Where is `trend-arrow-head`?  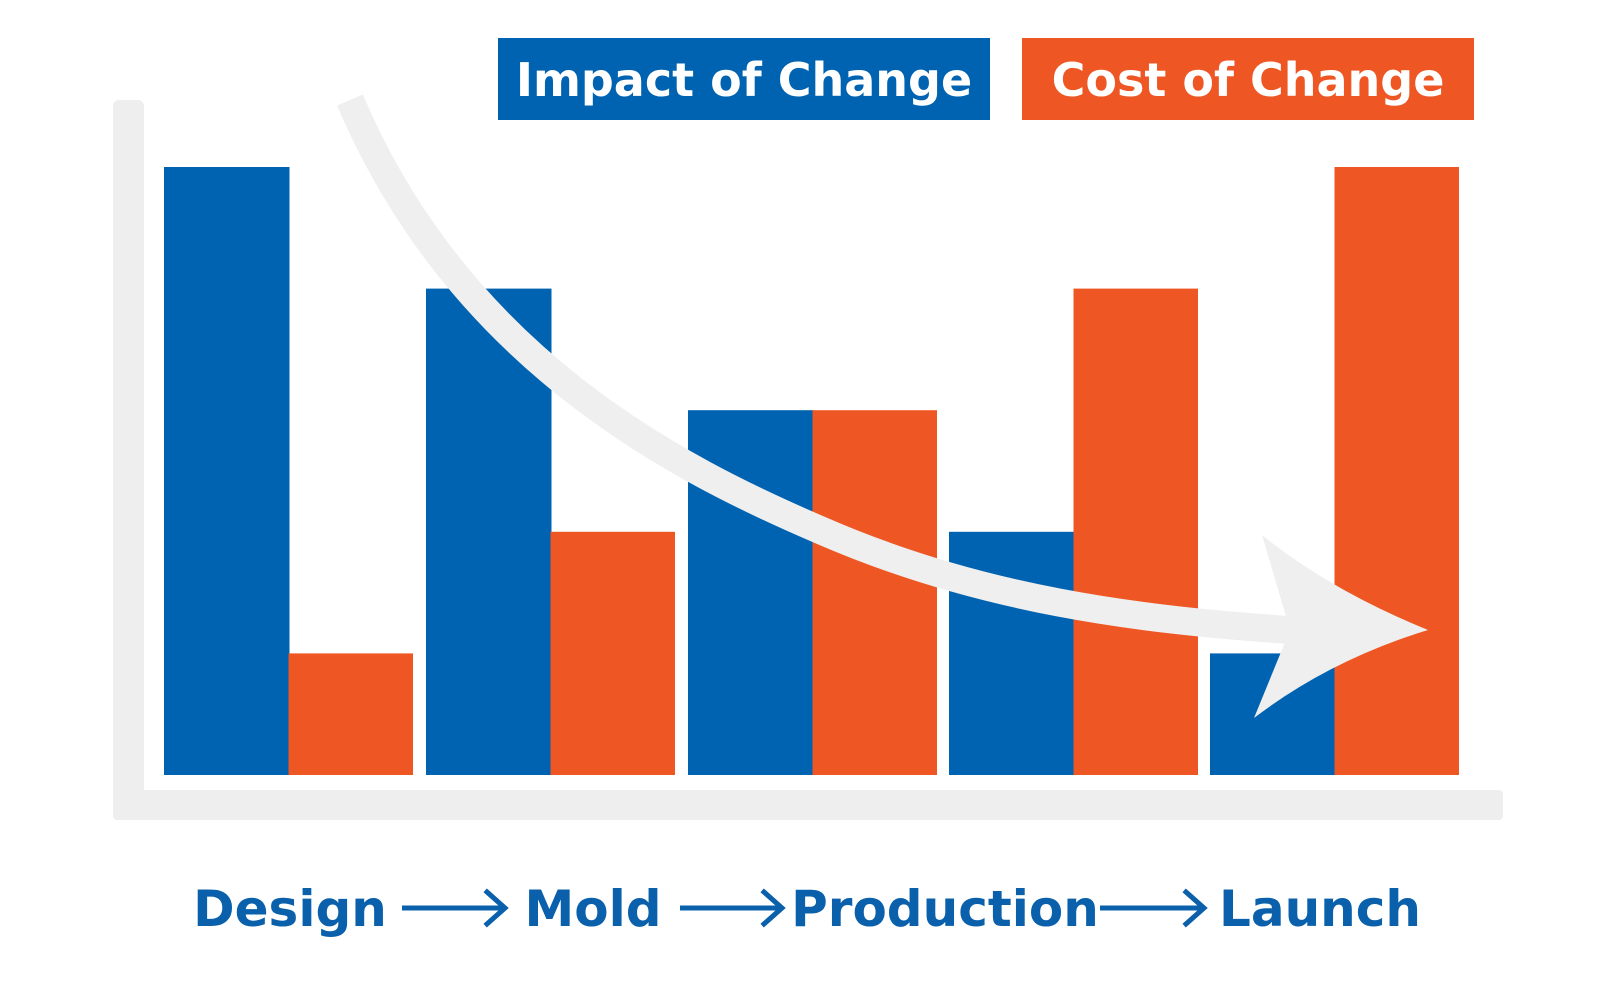 trend-arrow-head is located at coordinates (1341, 626).